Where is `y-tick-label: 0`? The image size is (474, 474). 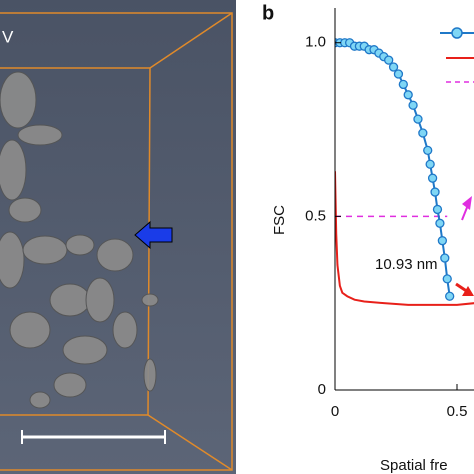 y-tick-label: 0 is located at coordinates (322, 389).